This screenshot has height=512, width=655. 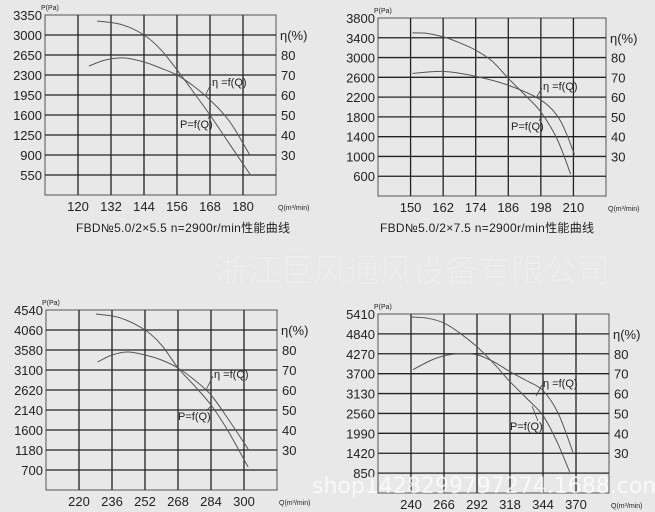 What do you see at coordinates (112, 501) in the screenshot?
I see `x-tick-label: 236` at bounding box center [112, 501].